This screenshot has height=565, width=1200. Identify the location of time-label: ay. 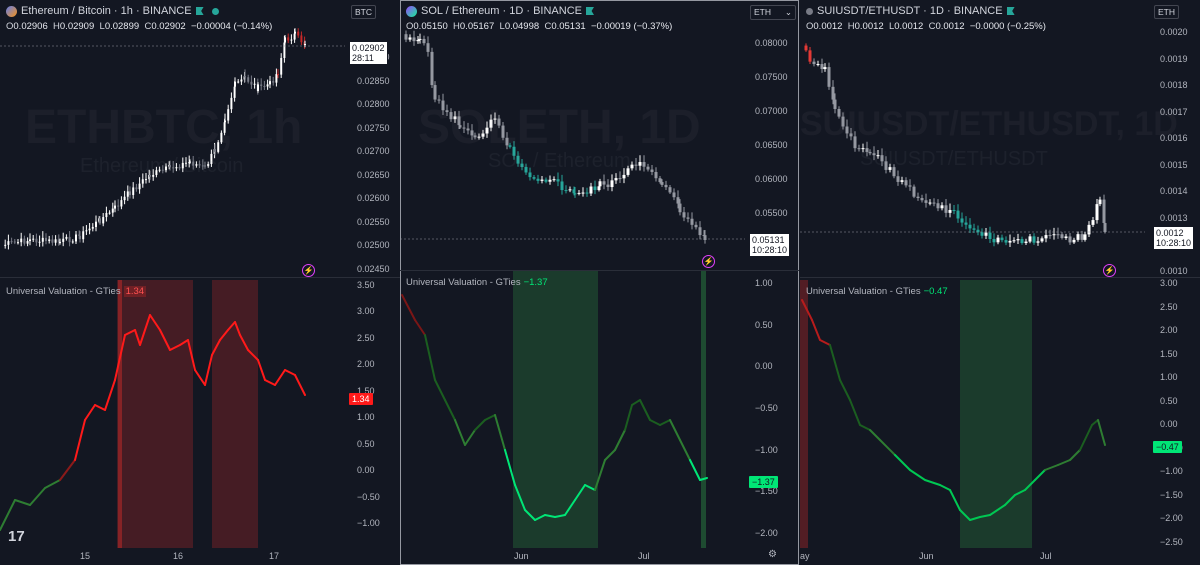
(805, 556).